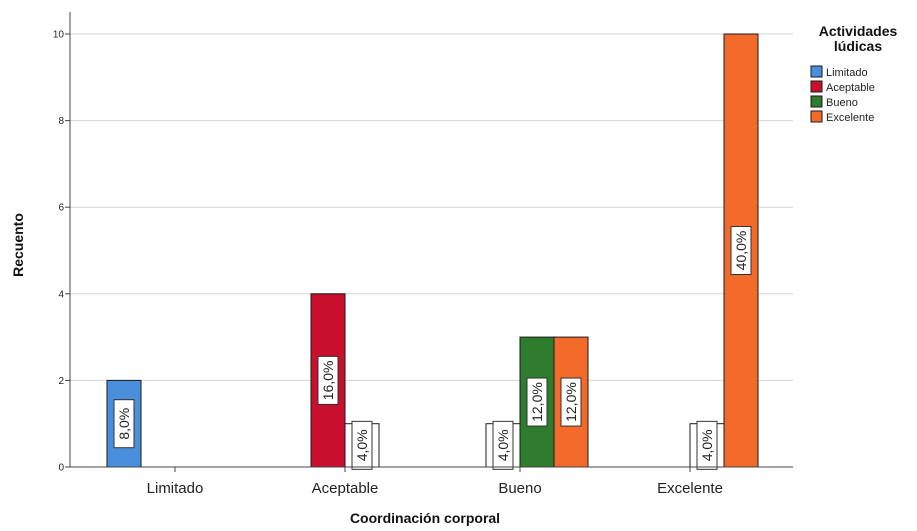 This screenshot has width=917, height=531. I want to click on bar-label-text: 8,0%, so click(124, 424).